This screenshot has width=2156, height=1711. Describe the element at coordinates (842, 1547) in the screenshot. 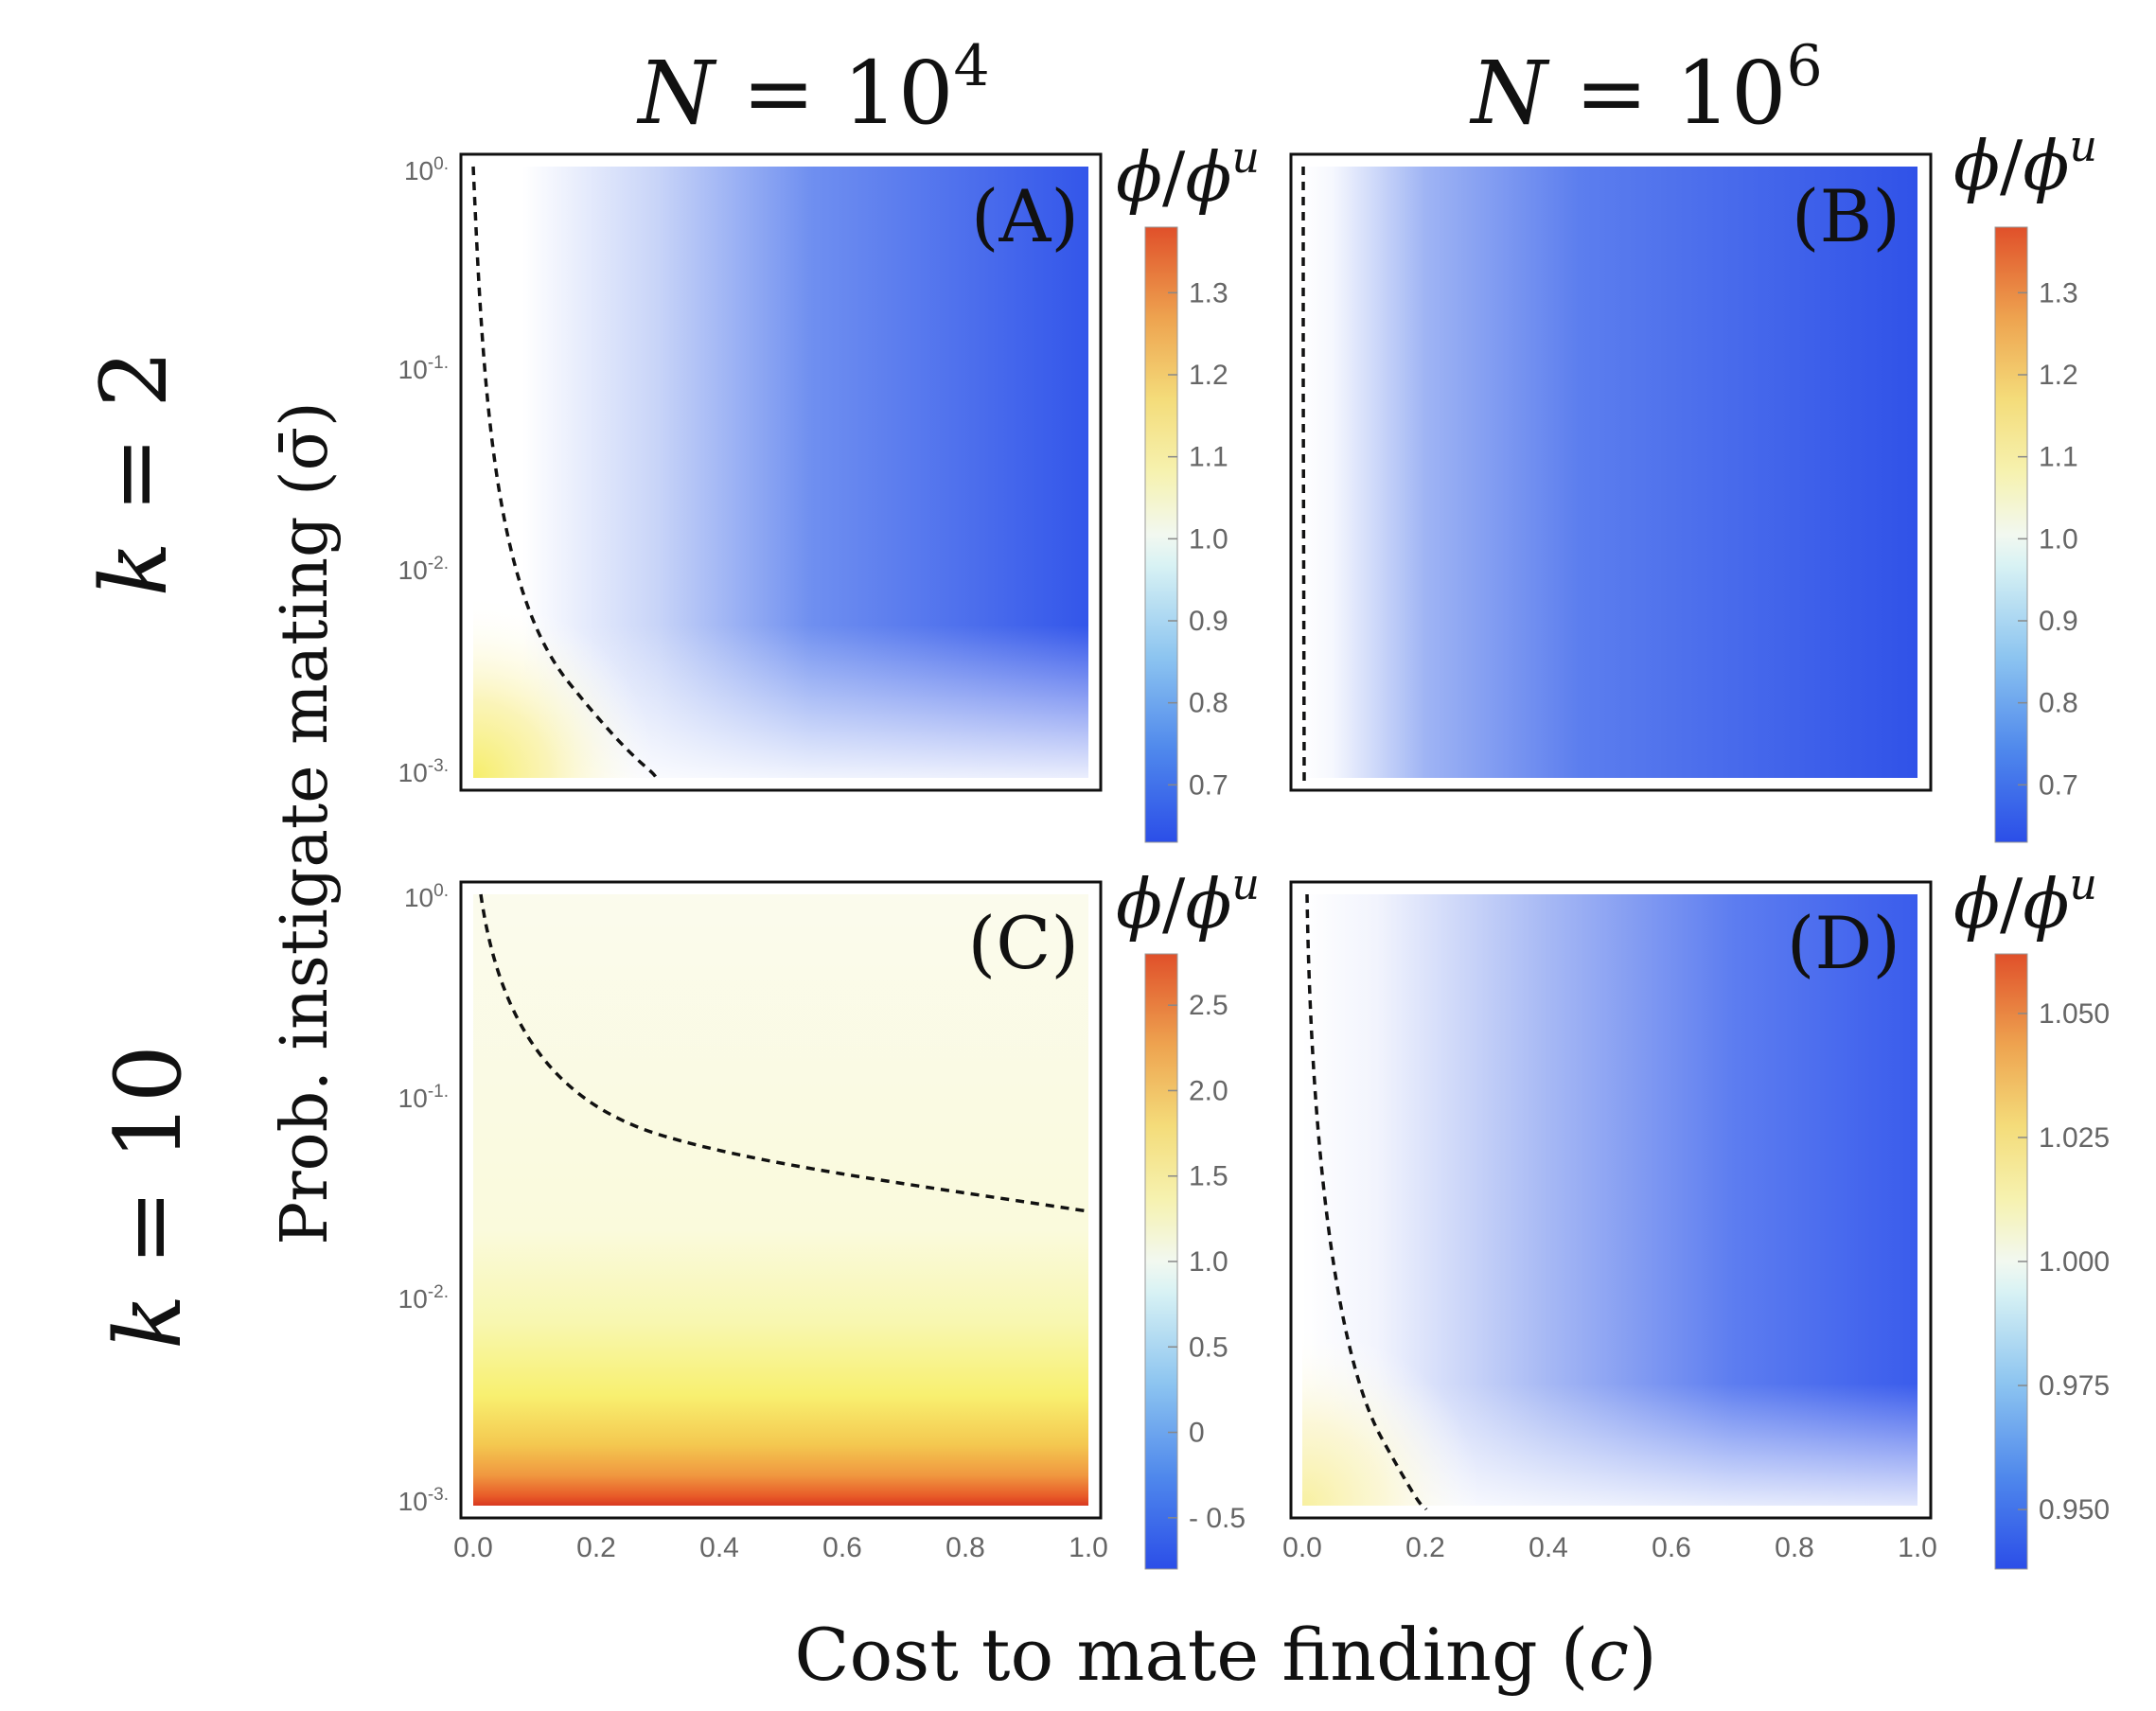

I see `x-tick-left-4: 0.6` at that location.